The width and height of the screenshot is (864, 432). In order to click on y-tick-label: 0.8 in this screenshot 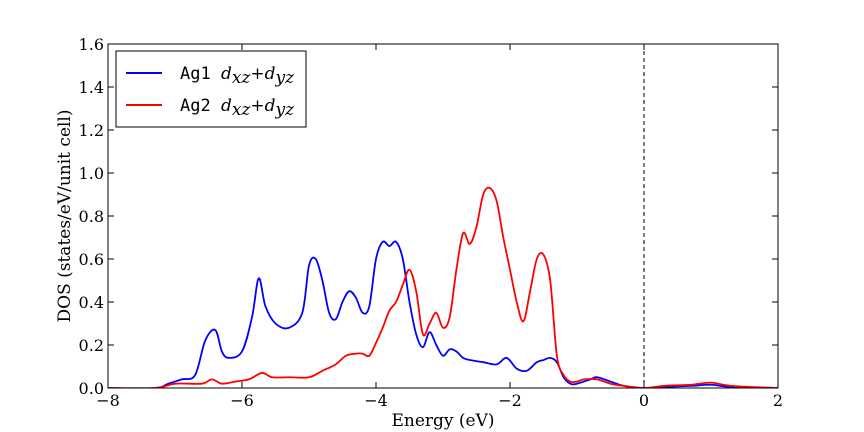, I will do `click(91, 216)`.